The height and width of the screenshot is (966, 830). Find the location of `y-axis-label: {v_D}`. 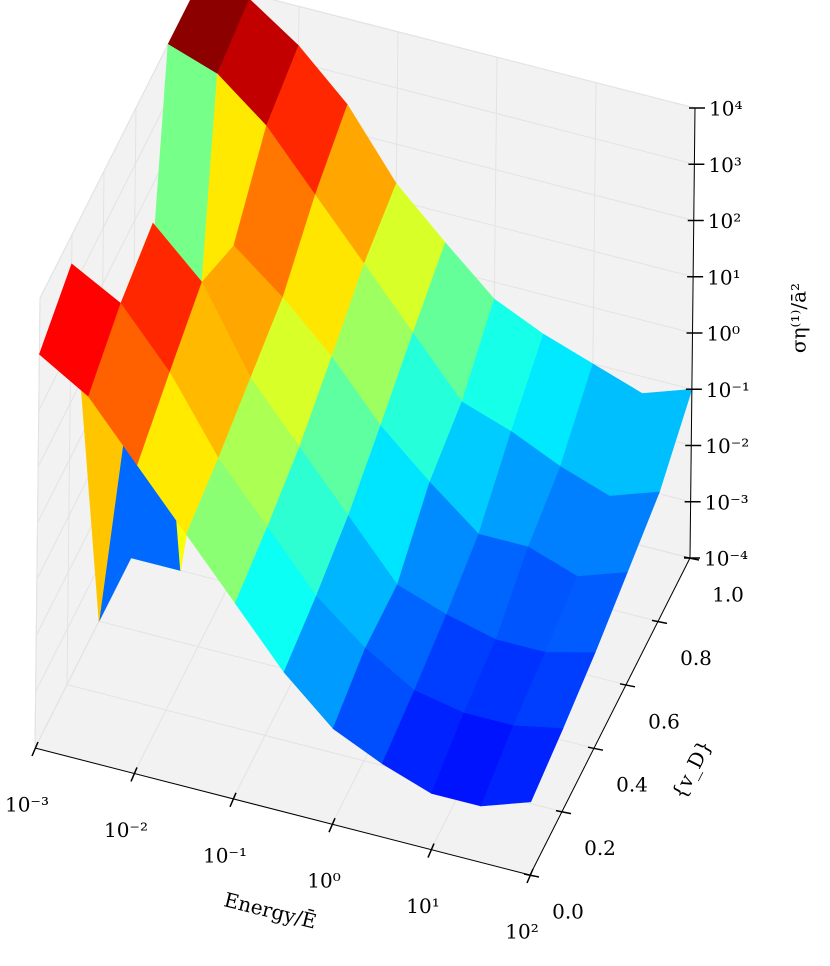

y-axis-label: {v_D} is located at coordinates (692, 769).